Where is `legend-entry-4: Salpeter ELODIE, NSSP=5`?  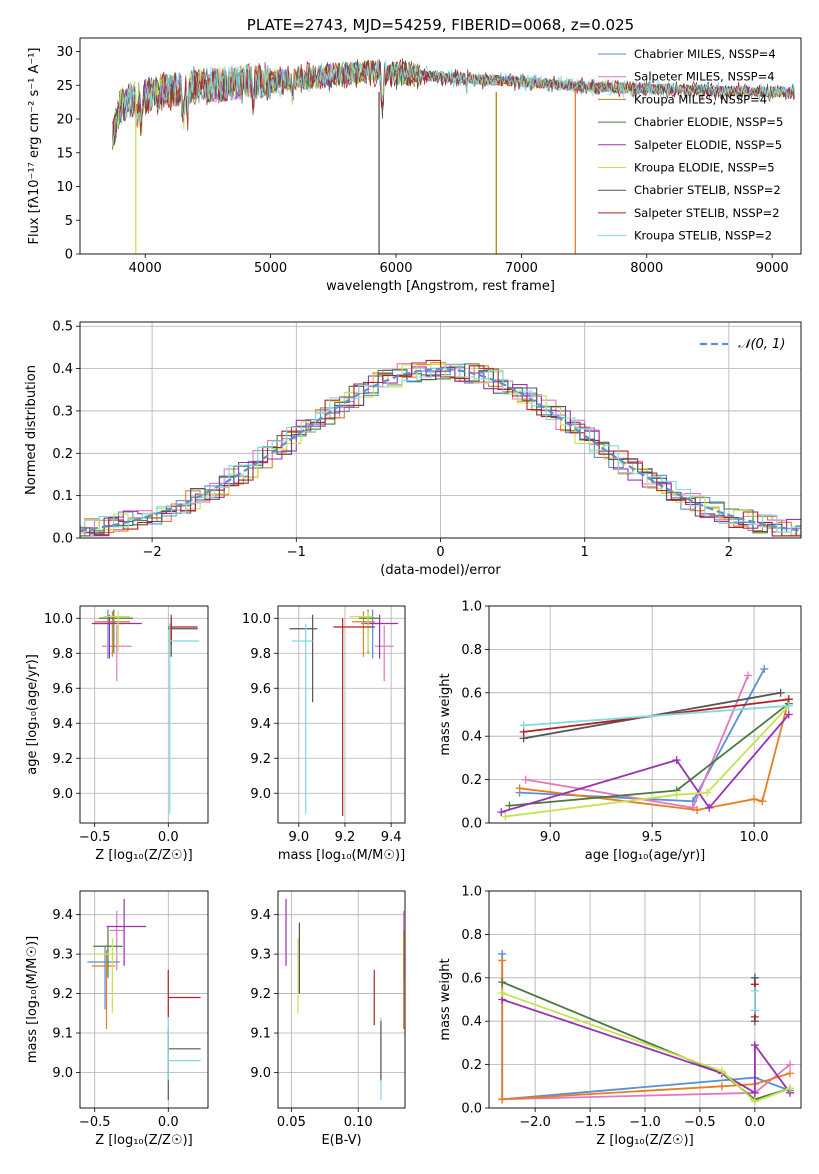
legend-entry-4: Salpeter ELODIE, NSSP=5 is located at coordinates (708, 145).